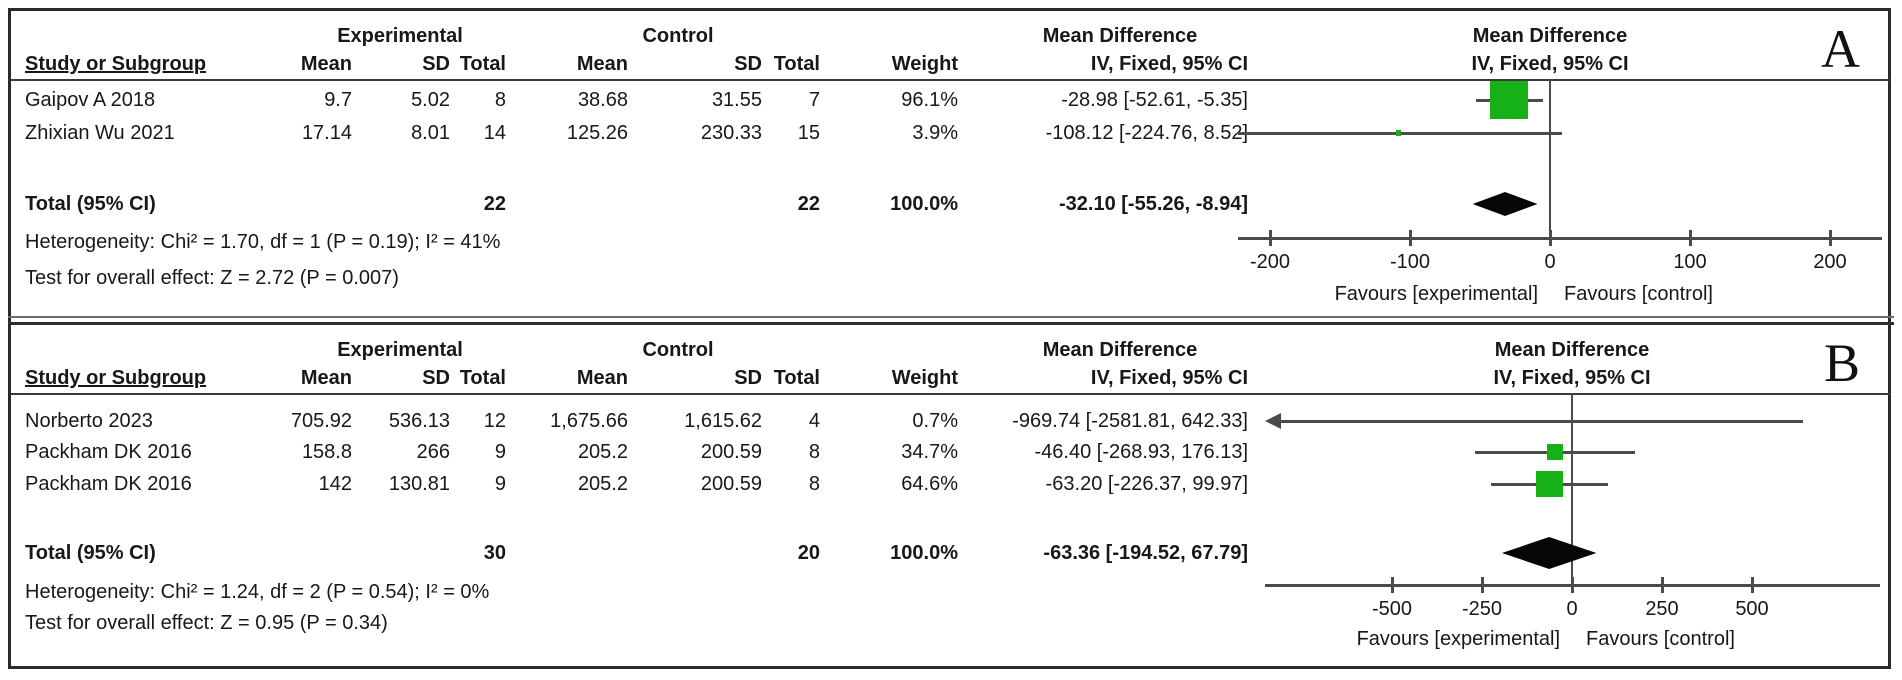 The image size is (1902, 680). What do you see at coordinates (419, 484) in the screenshot?
I see `exp-sd-value: 130.81` at bounding box center [419, 484].